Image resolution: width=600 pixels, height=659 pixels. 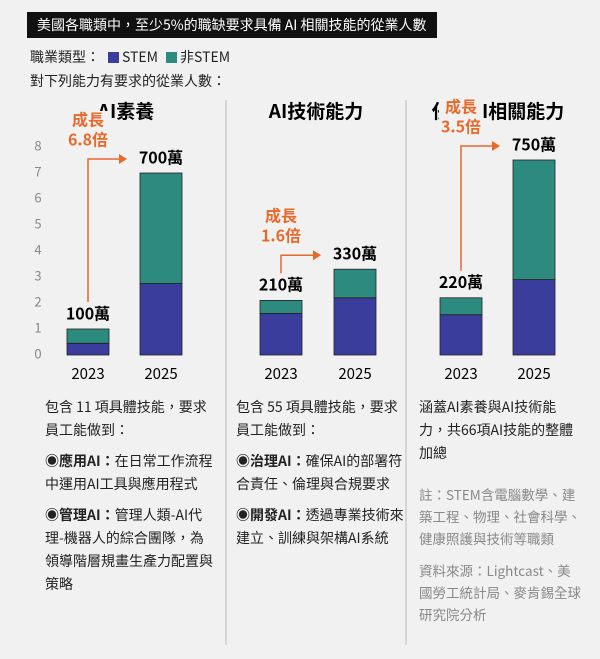 What do you see at coordinates (271, 461) in the screenshot?
I see `bullet-label: ◉治理AI：` at bounding box center [271, 461].